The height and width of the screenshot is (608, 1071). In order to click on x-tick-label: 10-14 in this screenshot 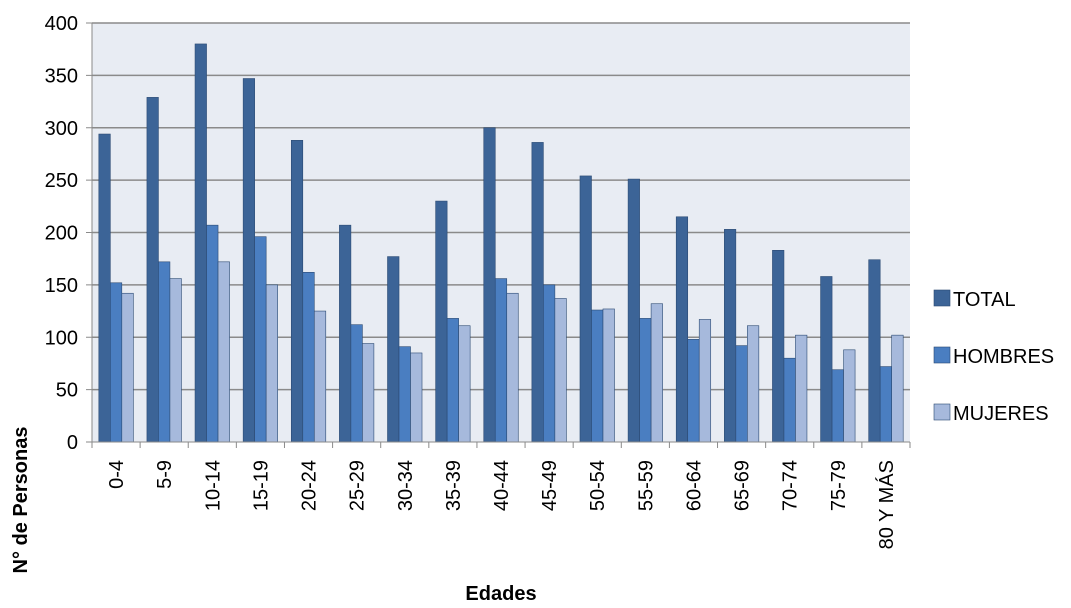, I will do `click(213, 485)`.